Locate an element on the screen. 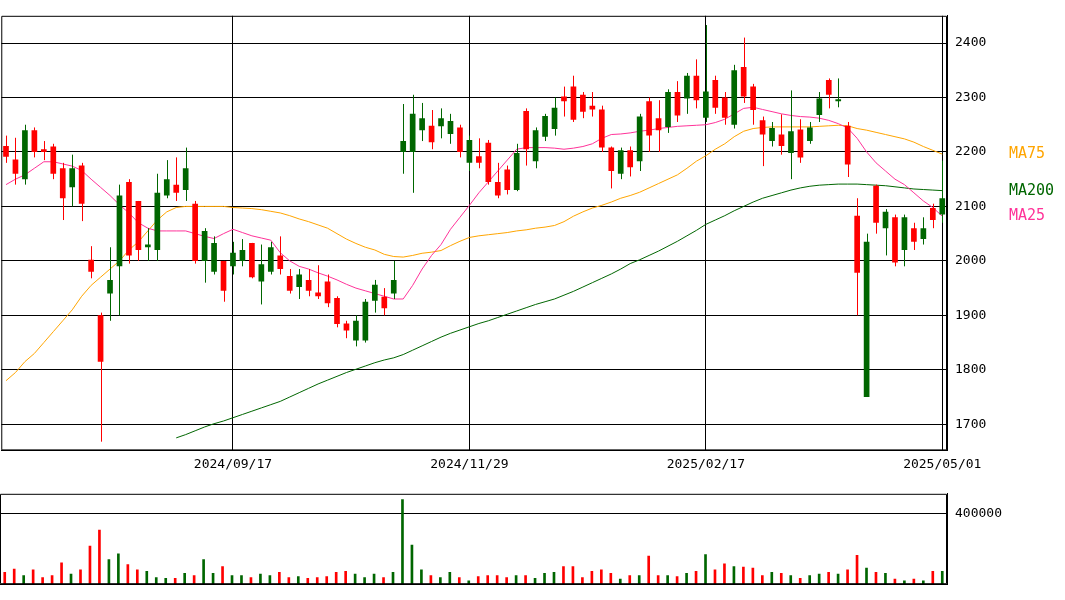 The width and height of the screenshot is (1065, 600). y-tick-label: 2400 is located at coordinates (971, 42).